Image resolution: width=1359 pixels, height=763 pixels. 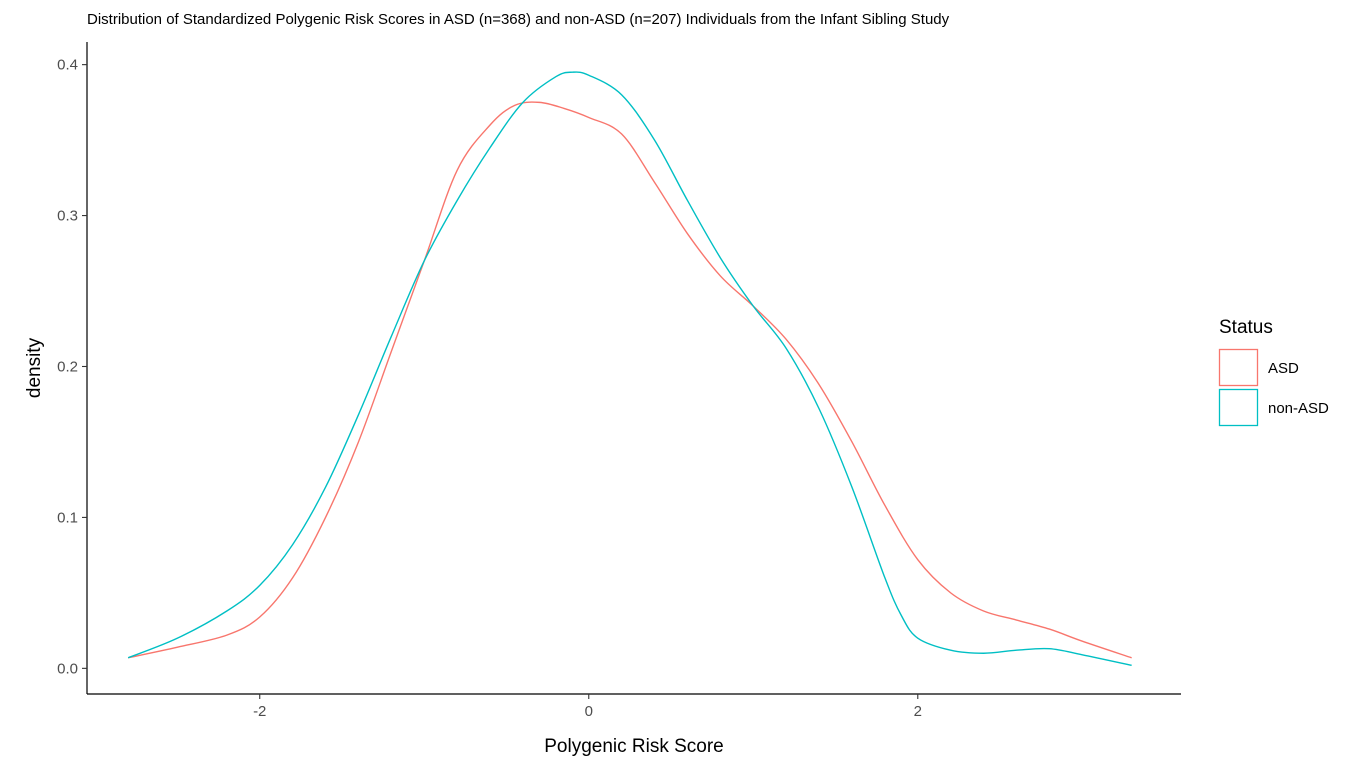 I want to click on legend: Status ASD non-ASD, so click(x=1273, y=372).